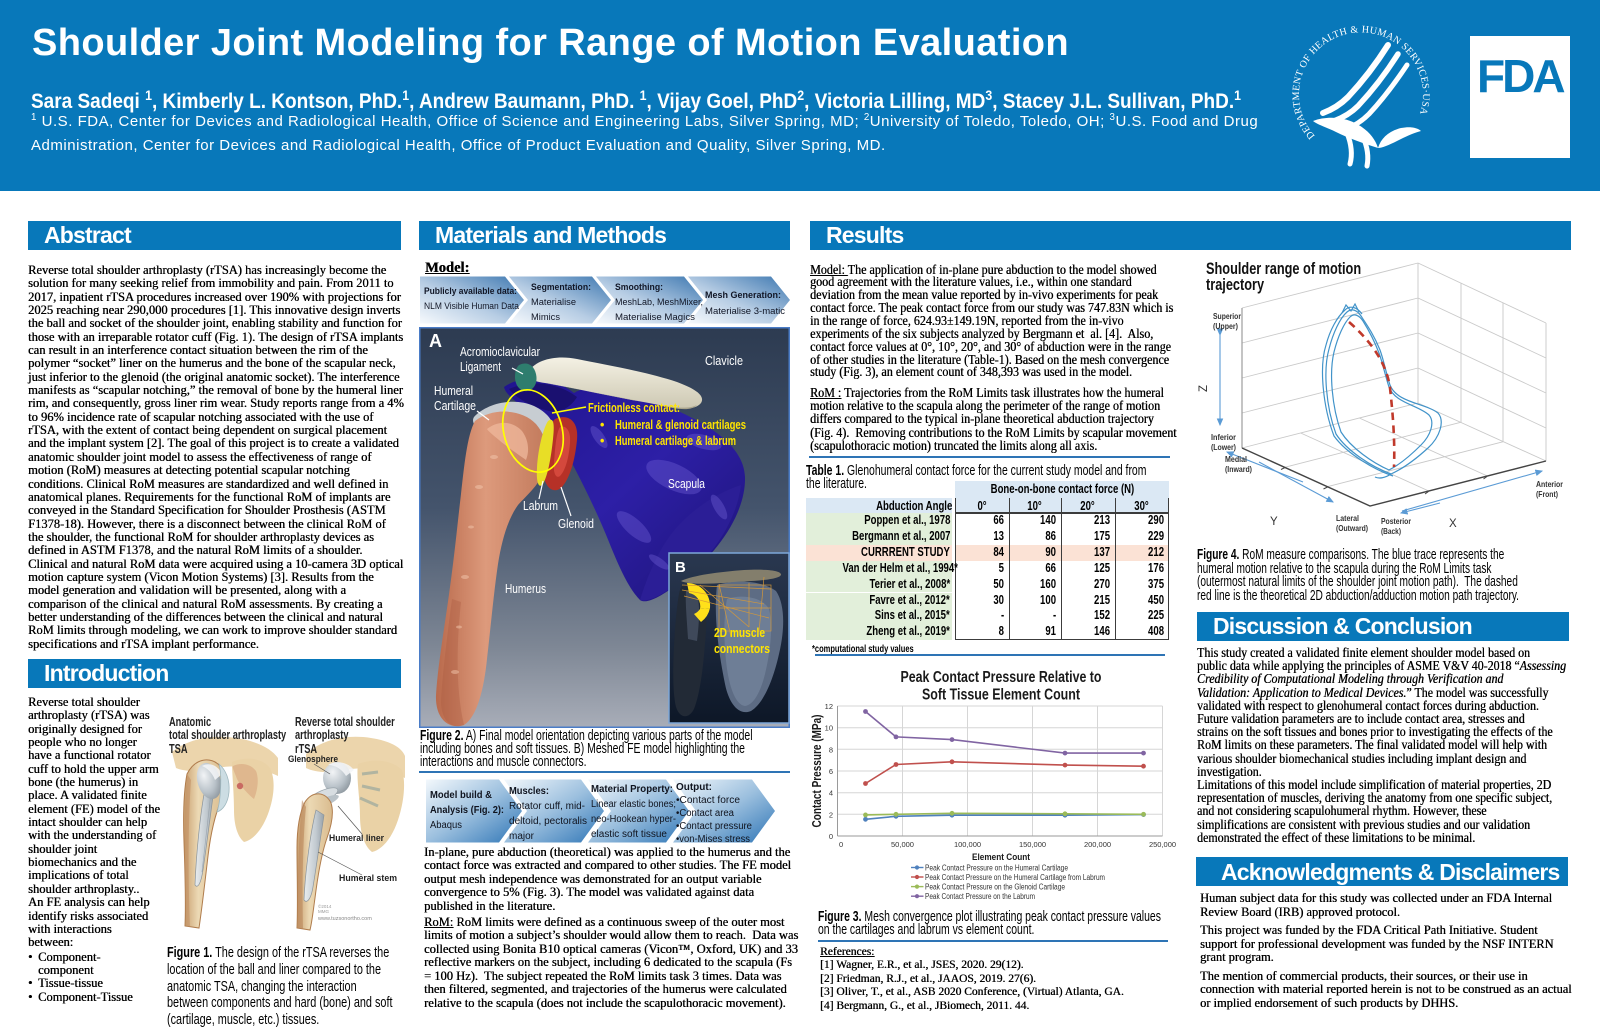 Image resolution: width=1600 pixels, height=1029 pixels. I want to click on svg-text: Humerus, so click(525, 589).